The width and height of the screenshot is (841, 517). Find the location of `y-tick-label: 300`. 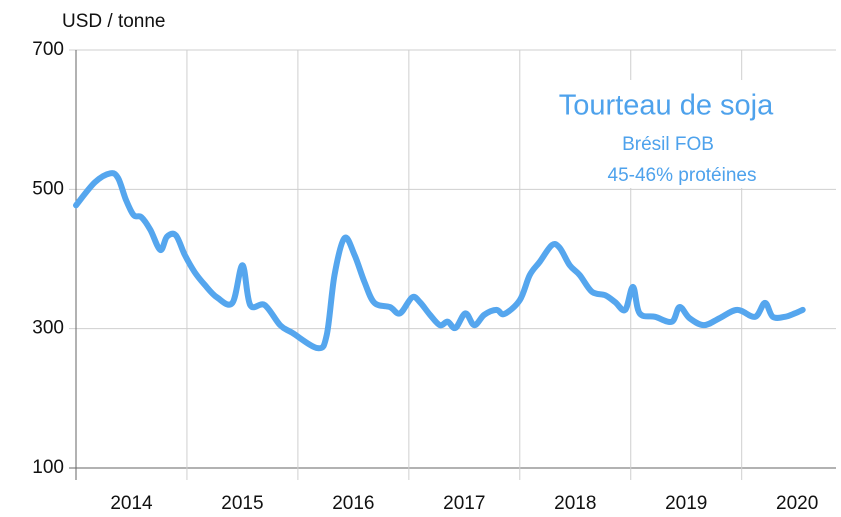

y-tick-label: 300 is located at coordinates (48, 328).